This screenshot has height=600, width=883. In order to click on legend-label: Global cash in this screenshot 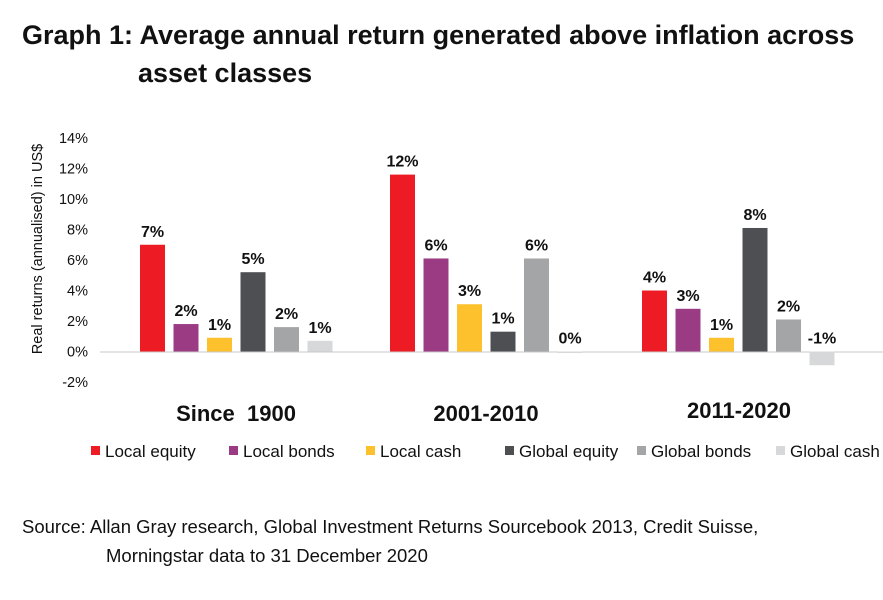, I will do `click(835, 451)`.